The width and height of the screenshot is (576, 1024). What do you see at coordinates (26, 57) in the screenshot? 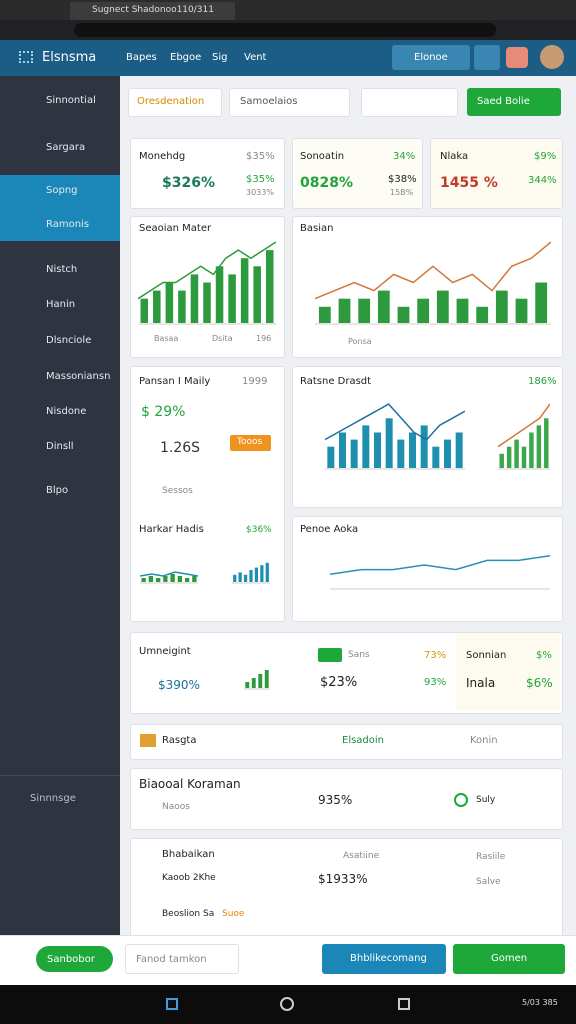
I see `grid-icon` at bounding box center [26, 57].